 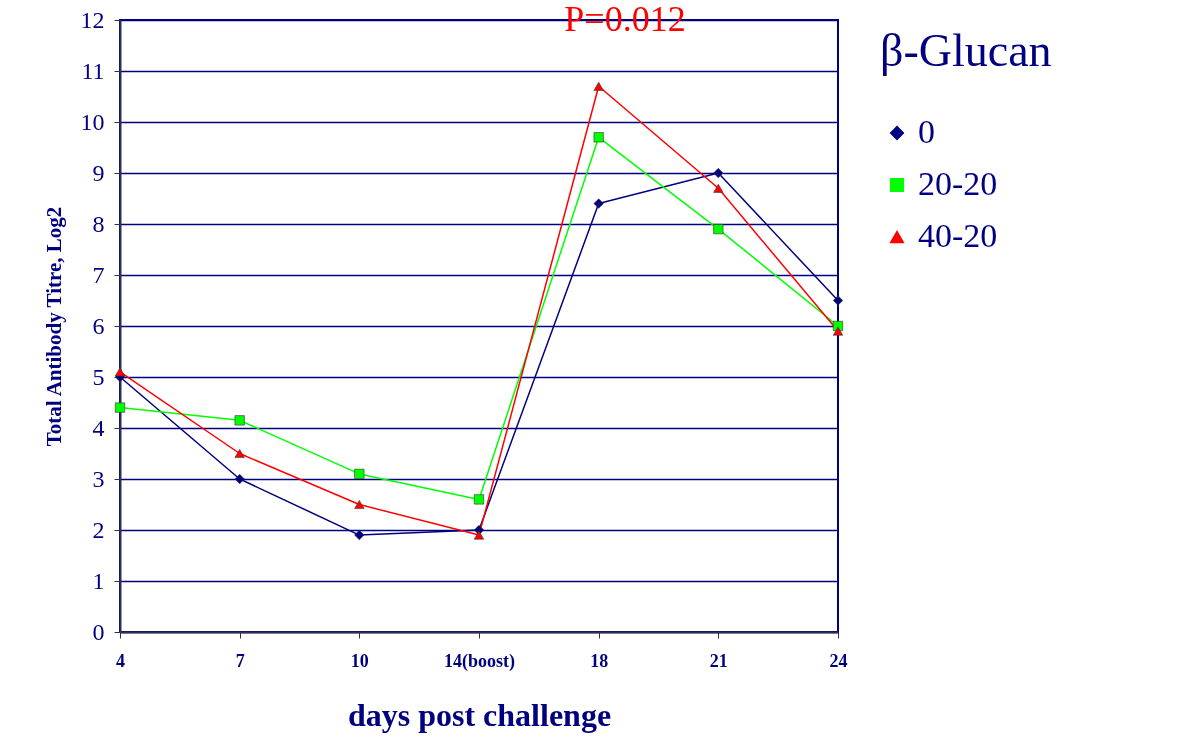 What do you see at coordinates (93, 70) in the screenshot?
I see `y-tick-label: 11` at bounding box center [93, 70].